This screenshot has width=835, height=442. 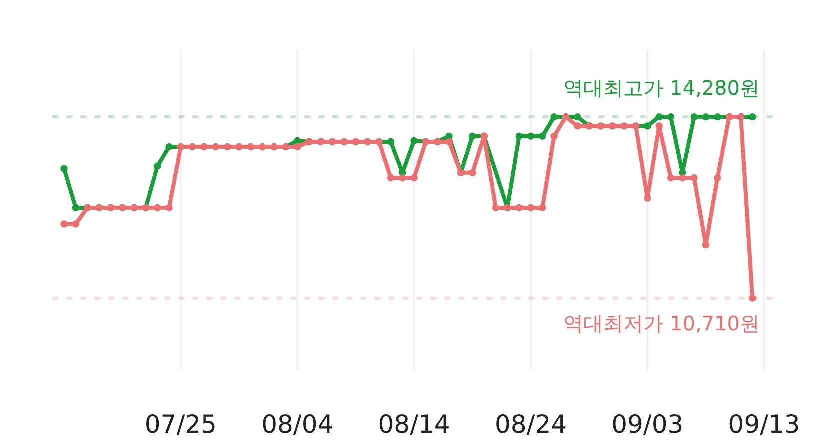 I want to click on ref-line-label: 역대최저가 10,710원, so click(x=662, y=323).